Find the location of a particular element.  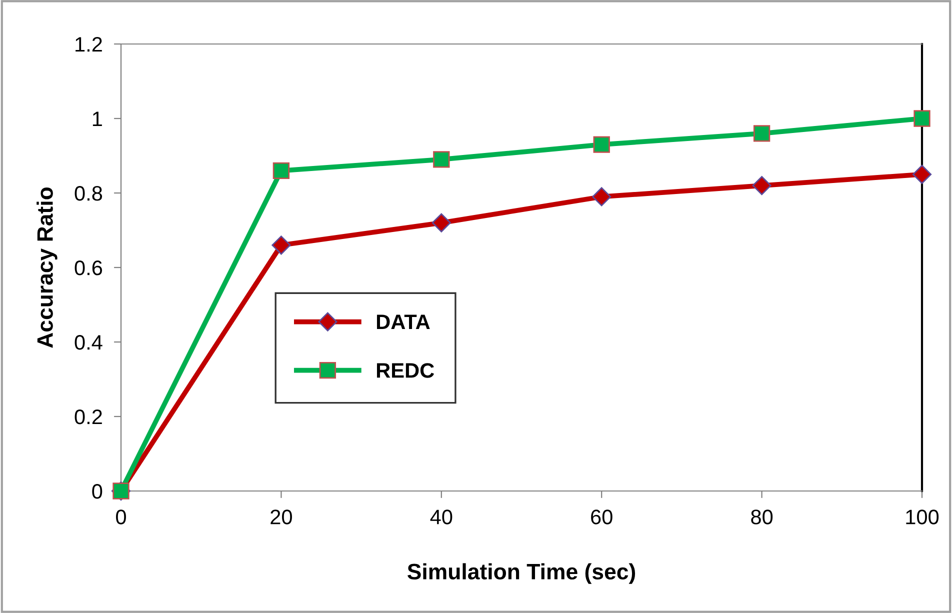

x-tick-label: 40 is located at coordinates (441, 517).